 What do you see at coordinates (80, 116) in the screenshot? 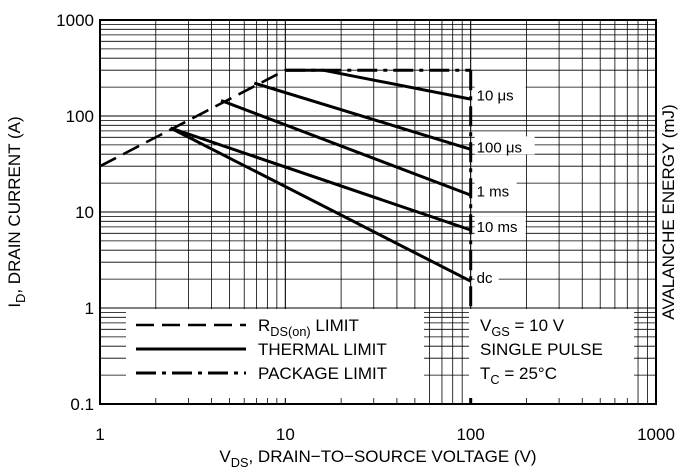
I see `y-tick-label: 100` at bounding box center [80, 116].